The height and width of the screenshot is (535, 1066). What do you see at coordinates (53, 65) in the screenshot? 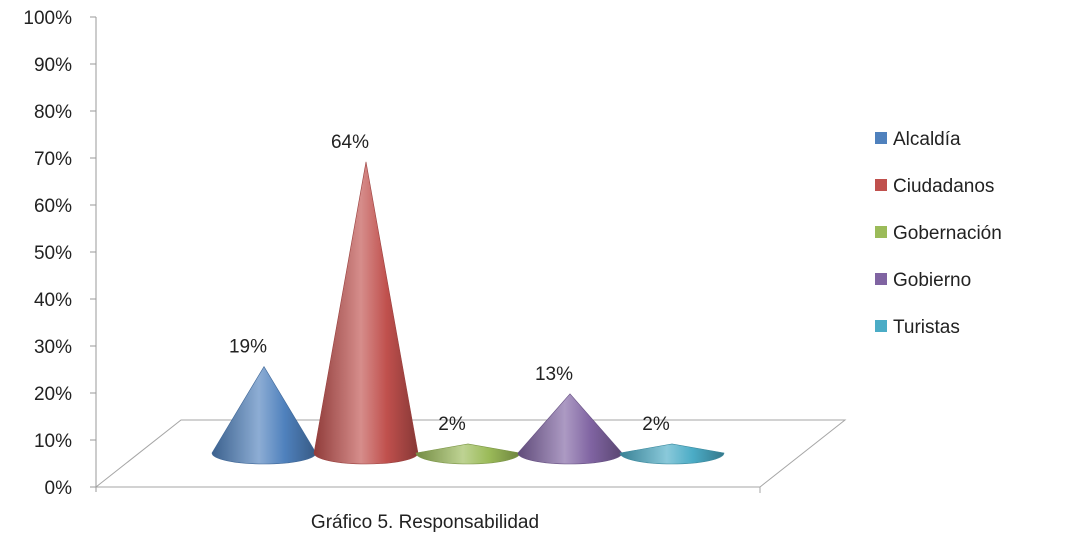
I see `y-tick-label: 90%` at bounding box center [53, 65].